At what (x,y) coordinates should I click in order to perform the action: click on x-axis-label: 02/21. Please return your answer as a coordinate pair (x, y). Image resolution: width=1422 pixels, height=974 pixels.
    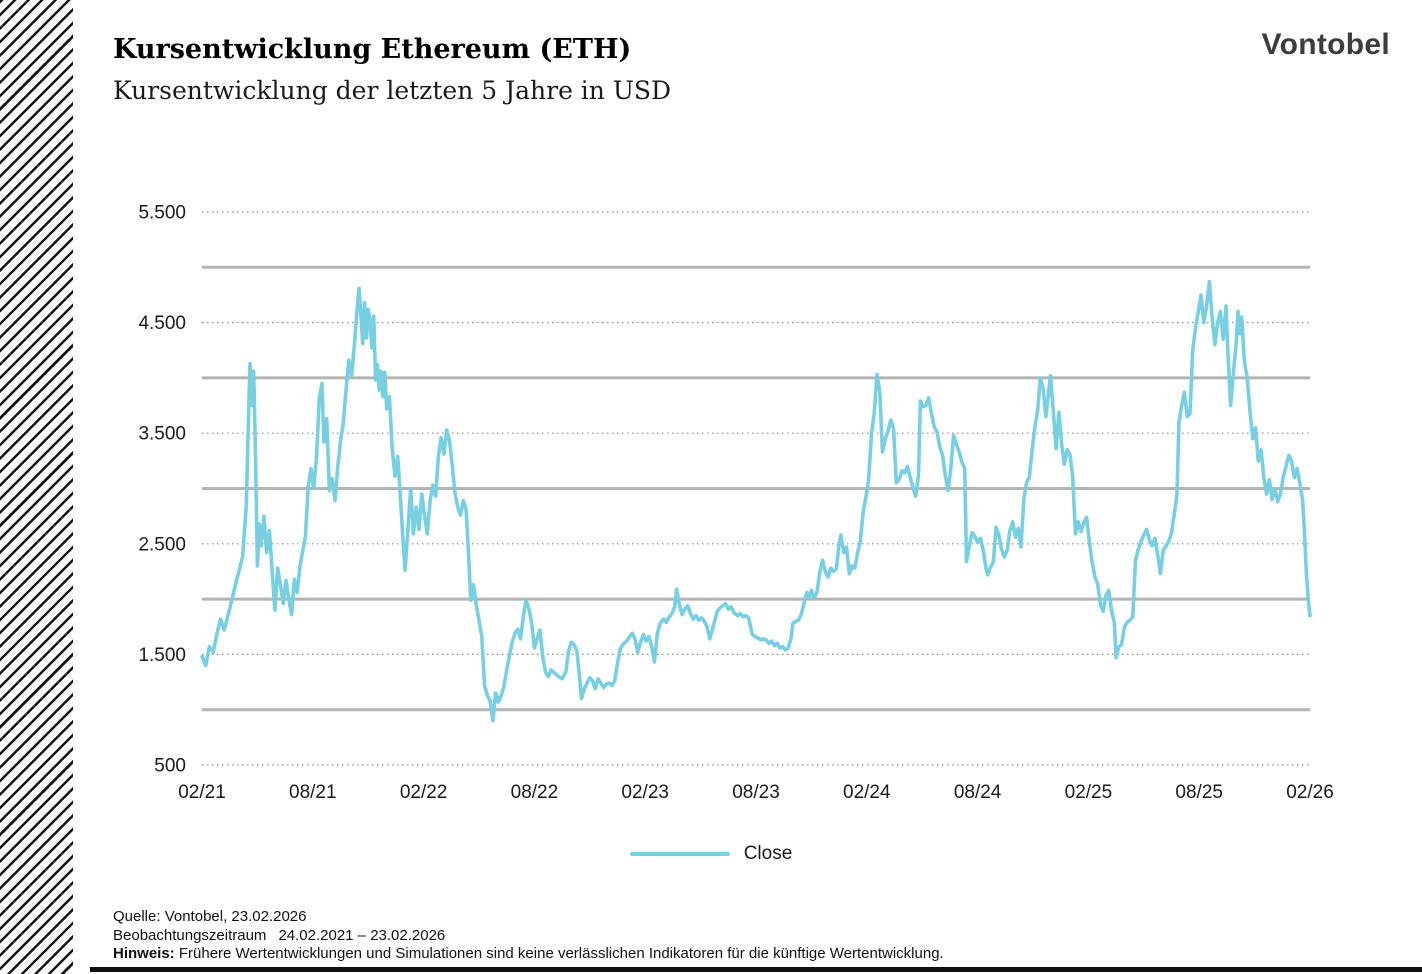
    Looking at the image, I should click on (202, 792).